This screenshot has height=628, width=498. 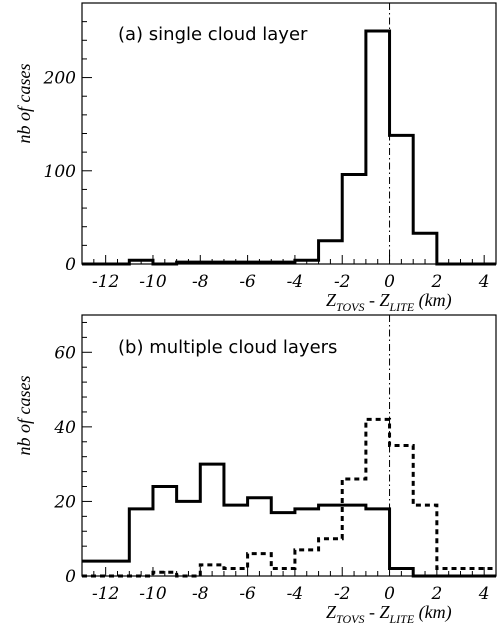 What do you see at coordinates (60, 172) in the screenshot?
I see `y-tick-label: 100` at bounding box center [60, 172].